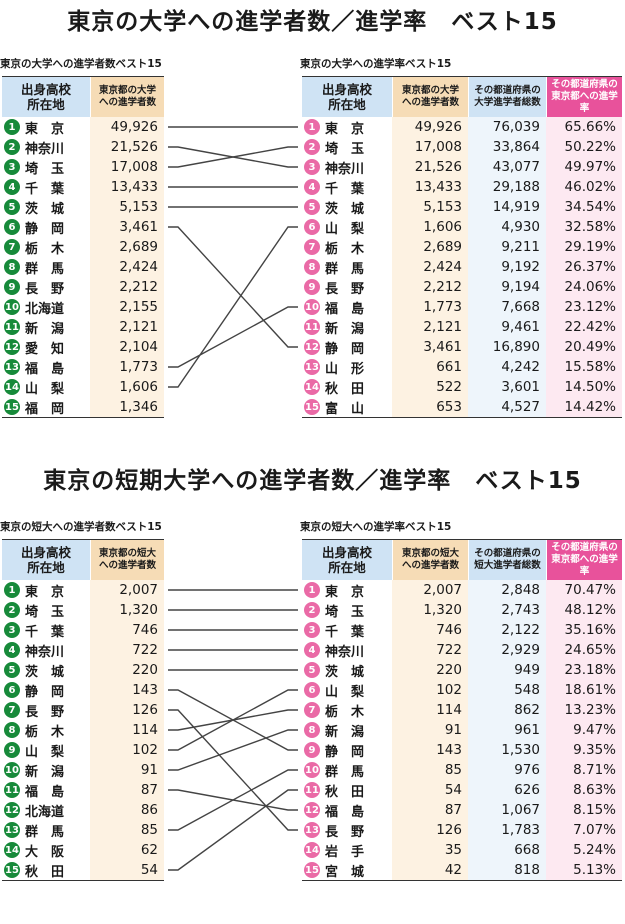  Describe the element at coordinates (345, 592) in the screenshot. I see `prefecture-name: 東 京` at that location.